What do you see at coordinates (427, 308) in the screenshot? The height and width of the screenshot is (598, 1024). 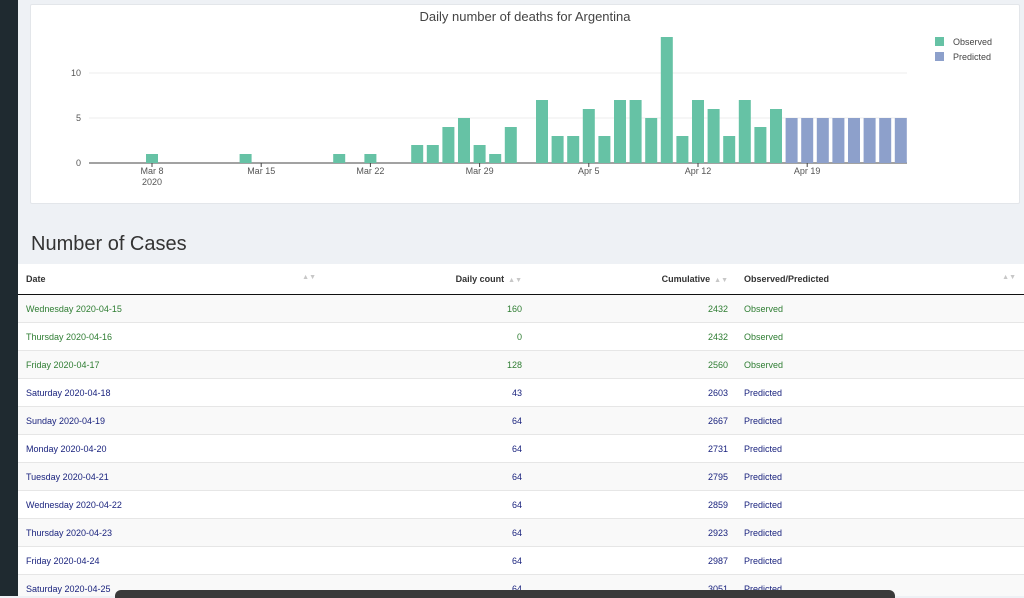 I see `cell-daily-count: 160` at bounding box center [427, 308].